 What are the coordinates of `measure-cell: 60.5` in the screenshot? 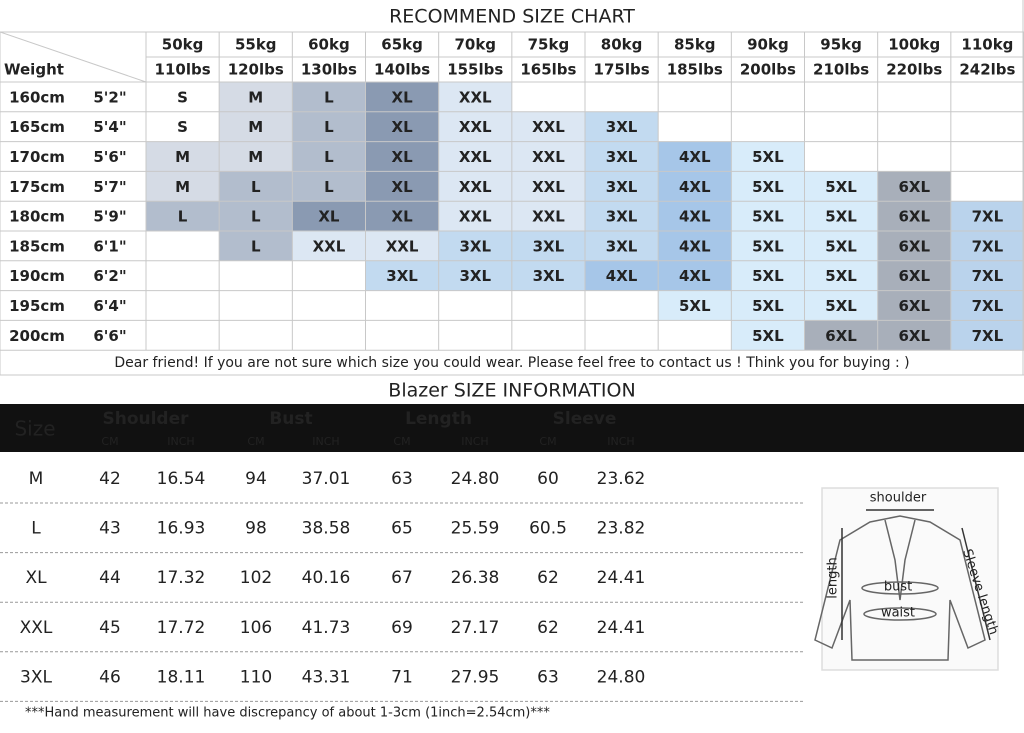 It's located at (548, 529).